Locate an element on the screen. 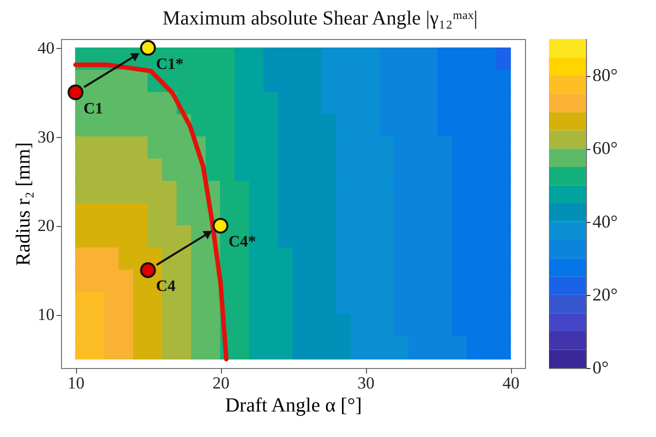 The image size is (656, 437). x-tick-label: 10 is located at coordinates (76, 383).